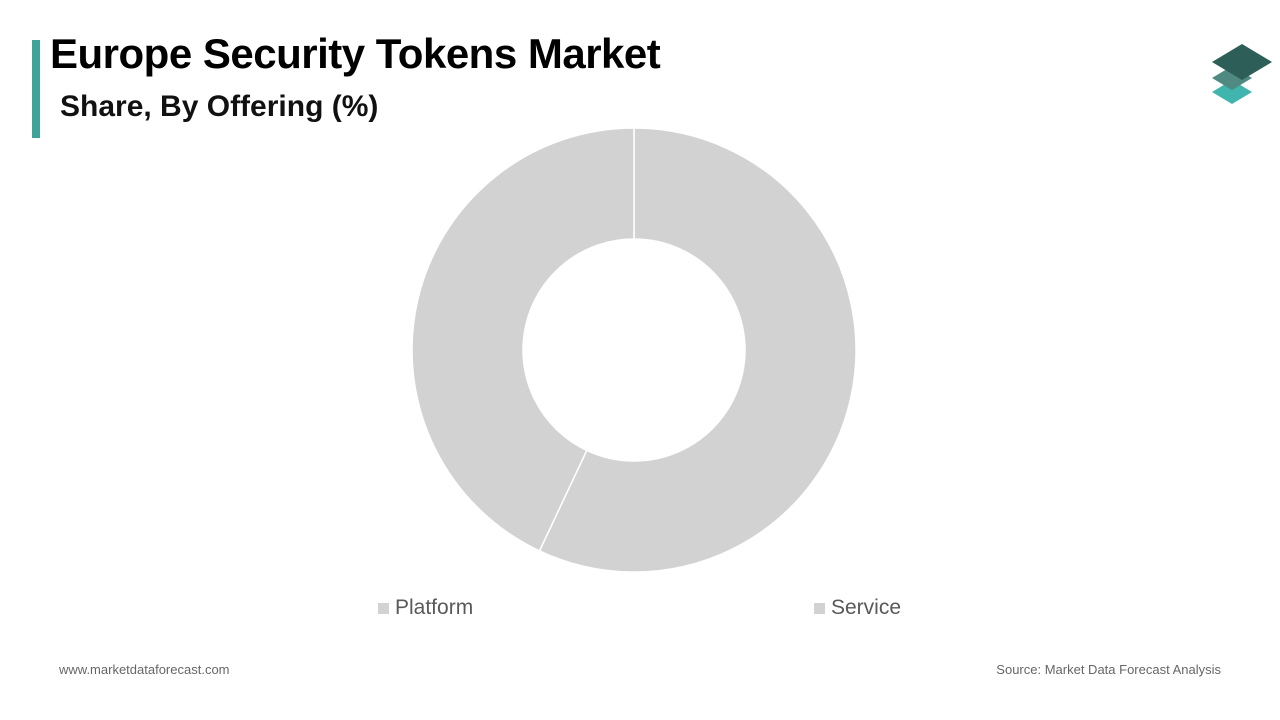  I want to click on legend-label-service: Service, so click(866, 607).